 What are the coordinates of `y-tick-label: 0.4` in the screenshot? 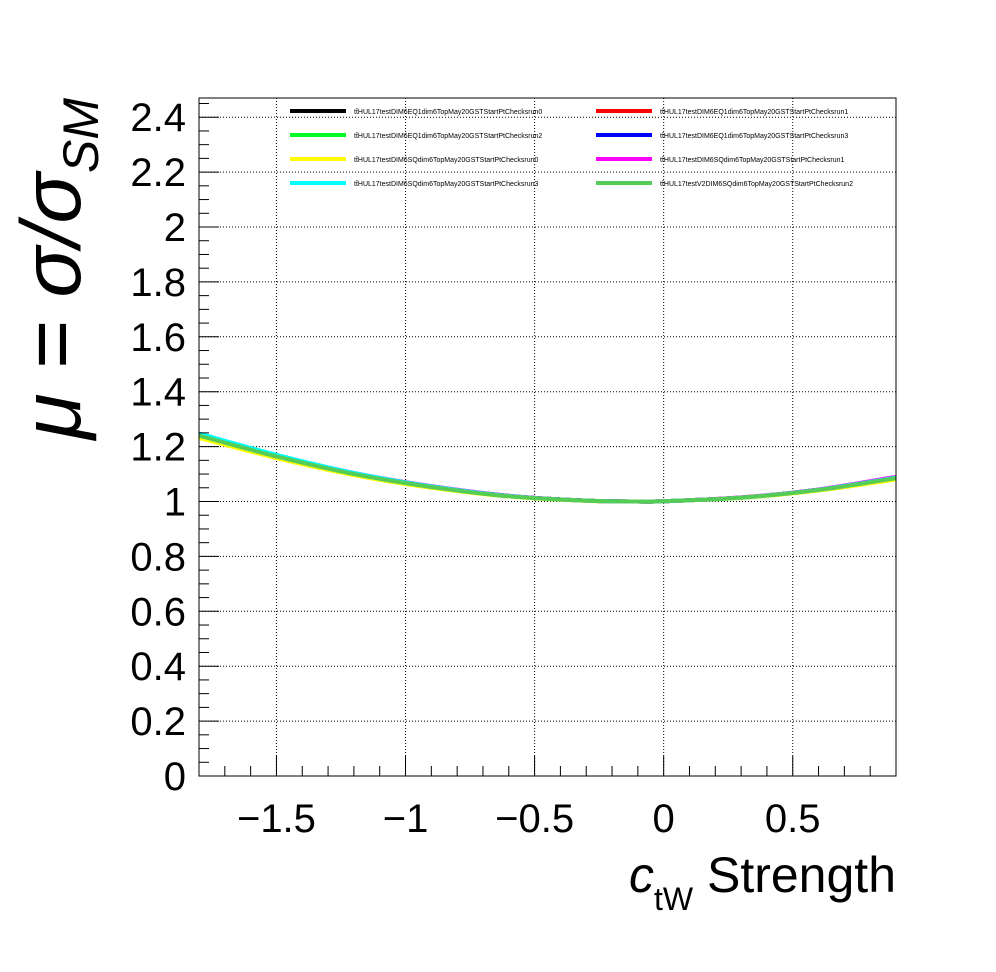 It's located at (158, 667).